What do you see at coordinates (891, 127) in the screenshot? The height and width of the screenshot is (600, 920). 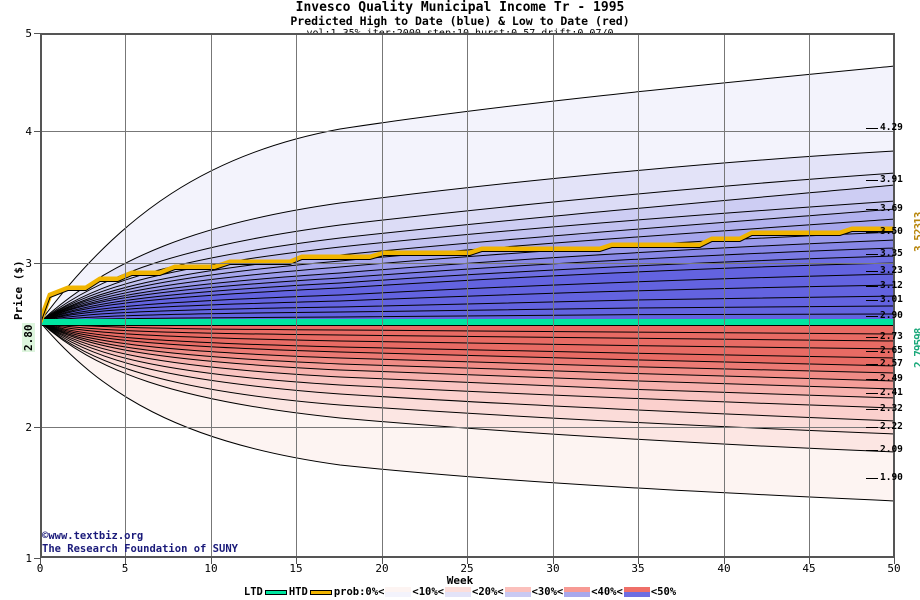 I see `right-label-0: 4.29` at bounding box center [891, 127].